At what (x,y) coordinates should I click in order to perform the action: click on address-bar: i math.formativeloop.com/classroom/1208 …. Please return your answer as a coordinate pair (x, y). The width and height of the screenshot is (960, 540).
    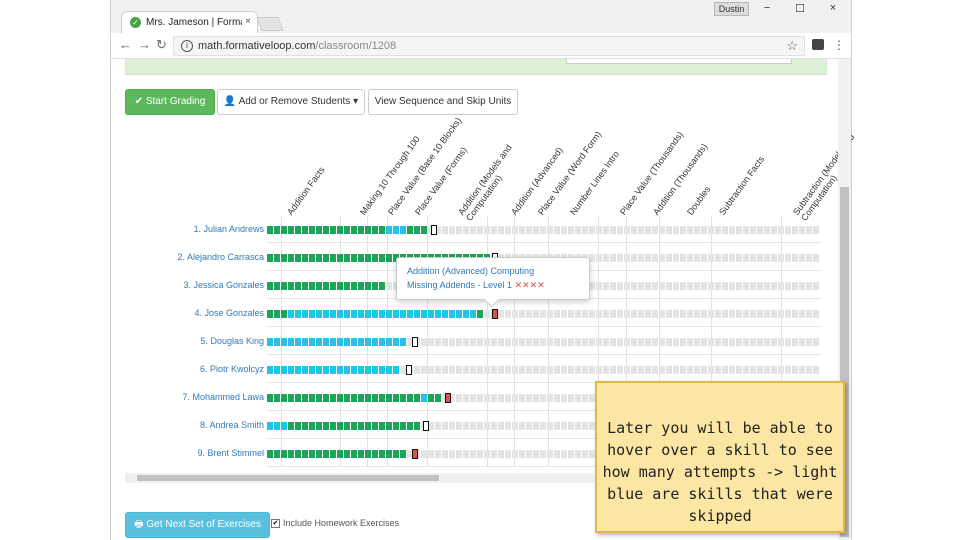
    Looking at the image, I should click on (489, 46).